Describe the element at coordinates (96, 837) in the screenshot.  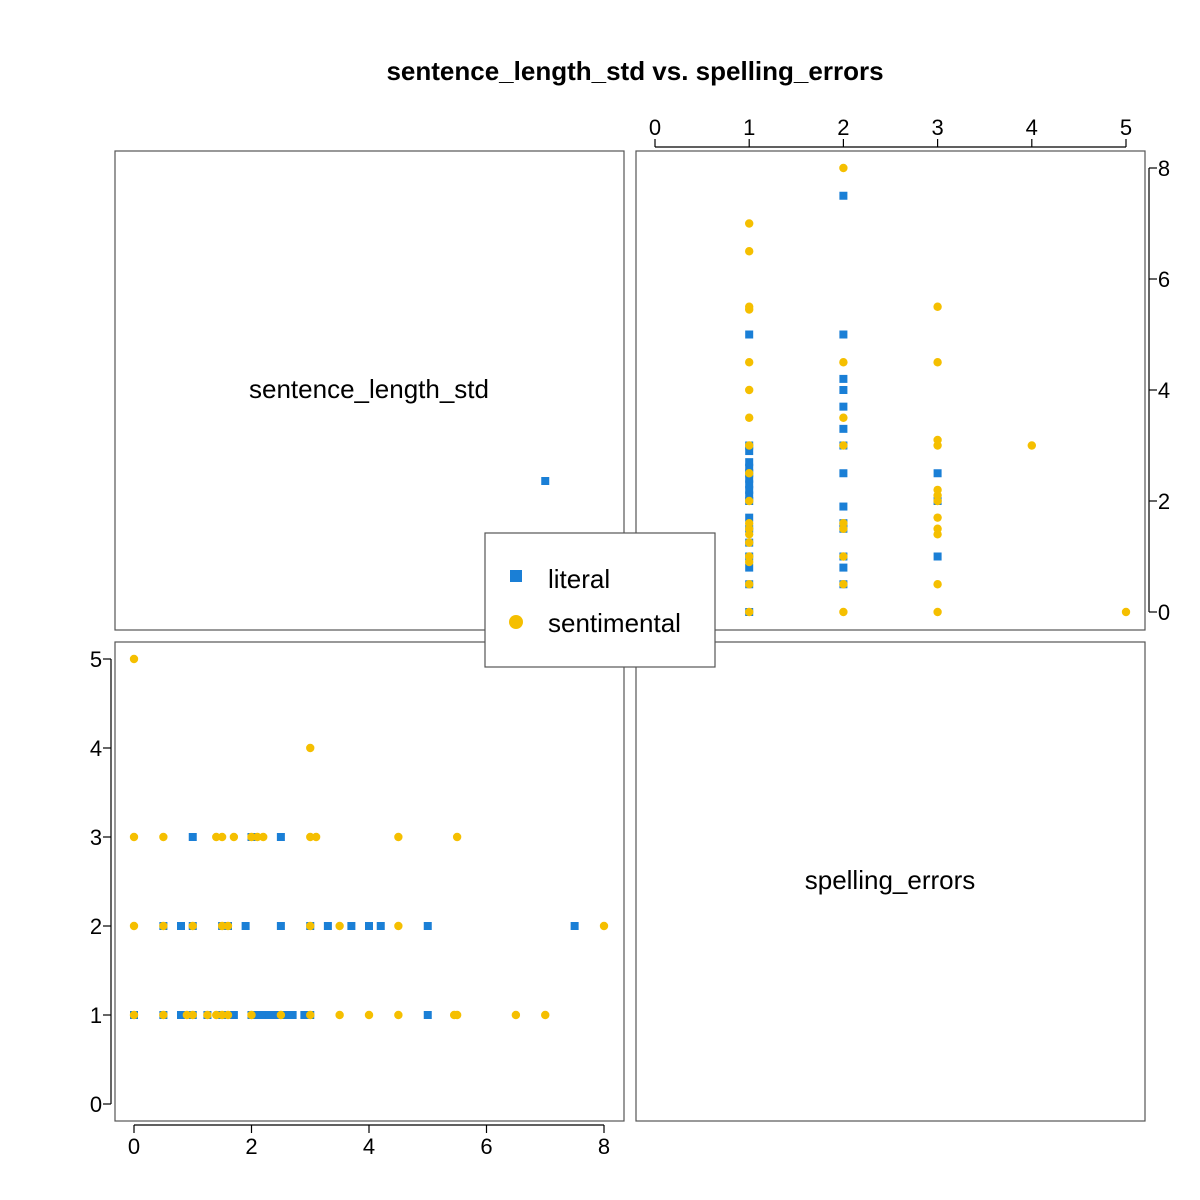
I see `y-axis-left-tick-label: 3` at that location.